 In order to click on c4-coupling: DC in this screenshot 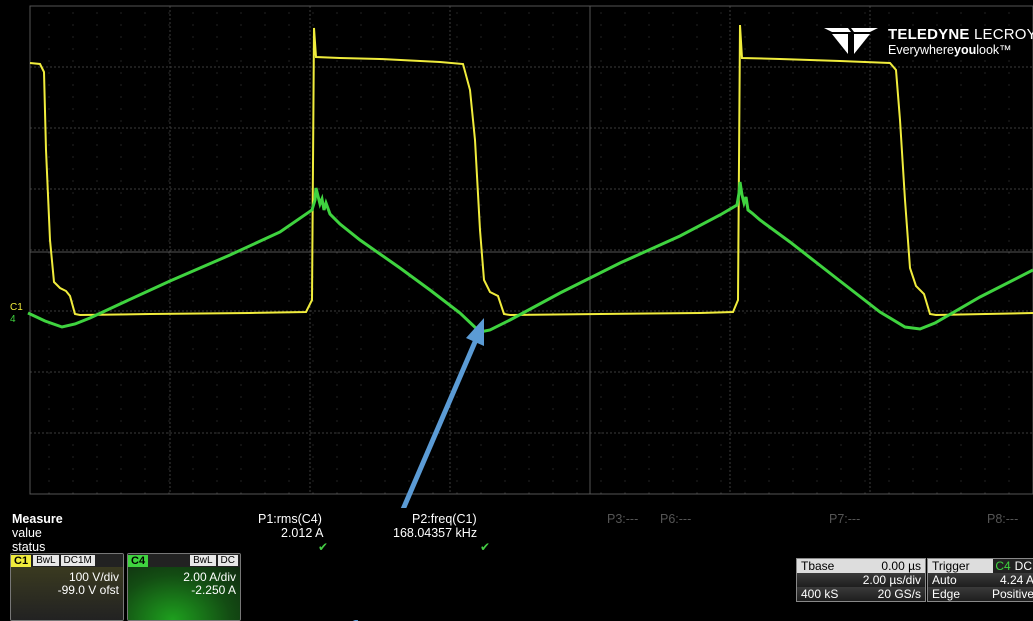, I will do `click(227, 560)`.